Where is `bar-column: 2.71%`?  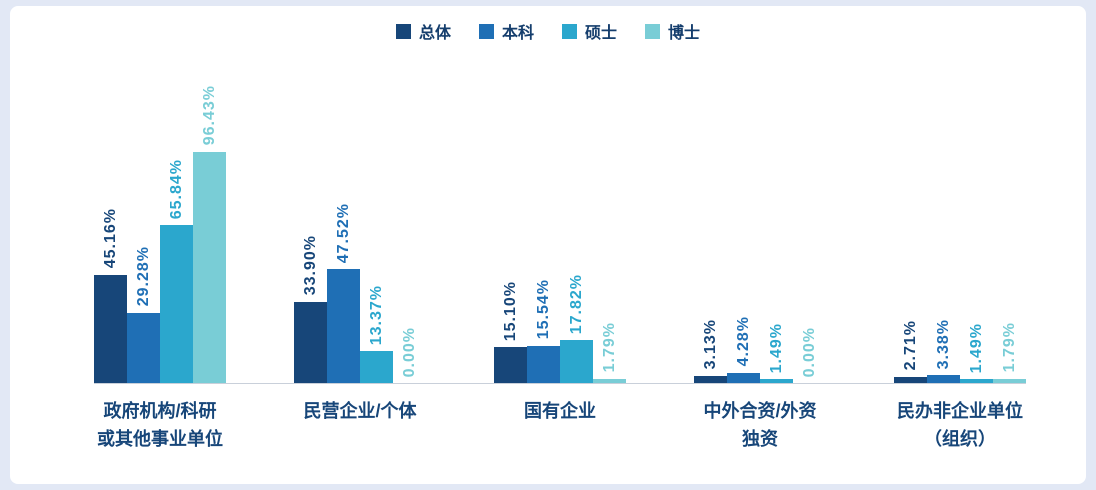
bar-column: 2.71% is located at coordinates (910, 351).